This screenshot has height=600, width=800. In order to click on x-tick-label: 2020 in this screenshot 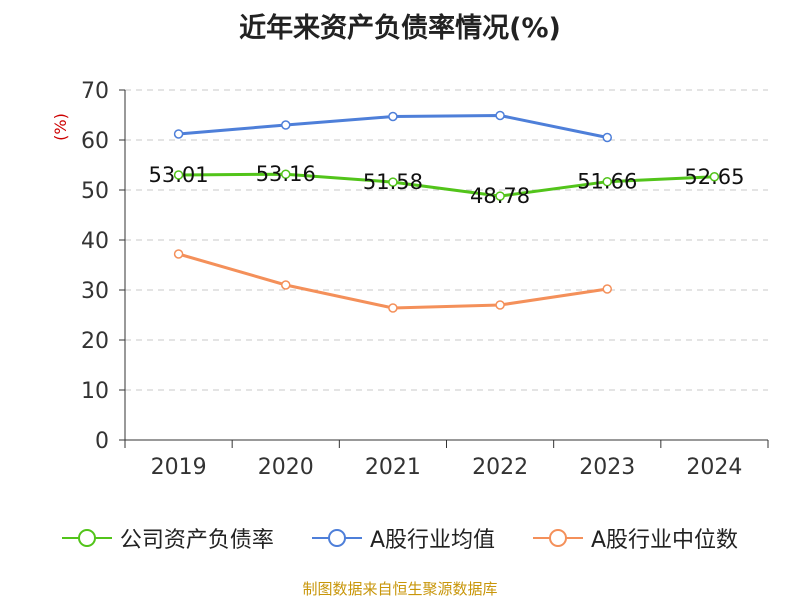, I will do `click(286, 467)`.